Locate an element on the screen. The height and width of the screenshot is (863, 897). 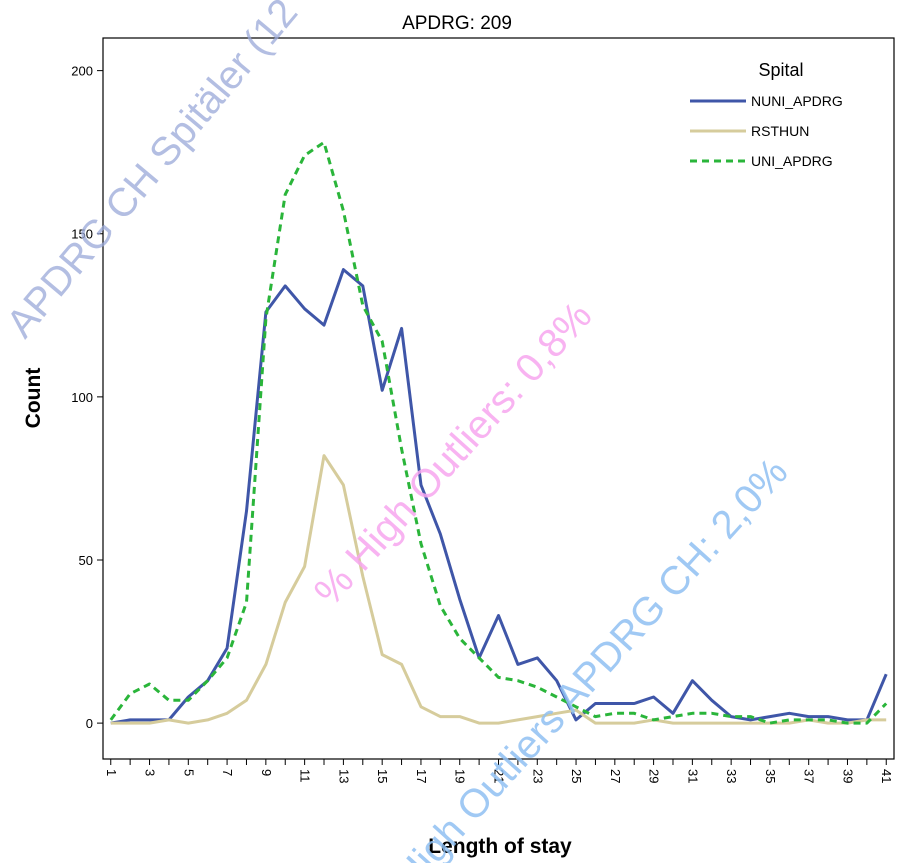
x-axis: 1 3 5 7 9 11 13 15 17 19 21 23 25 27 29 31 33 35 37 39 41 is located at coordinates (499, 771).